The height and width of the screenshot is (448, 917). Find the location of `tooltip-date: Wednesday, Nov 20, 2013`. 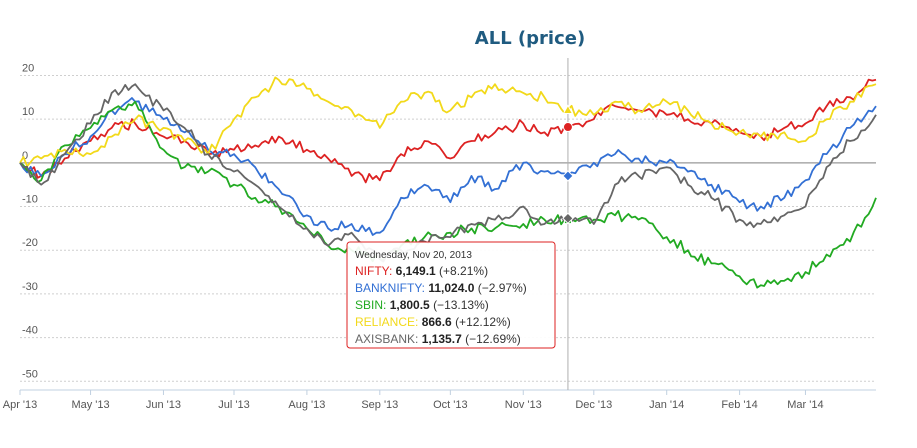

tooltip-date: Wednesday, Nov 20, 2013 is located at coordinates (413, 255).